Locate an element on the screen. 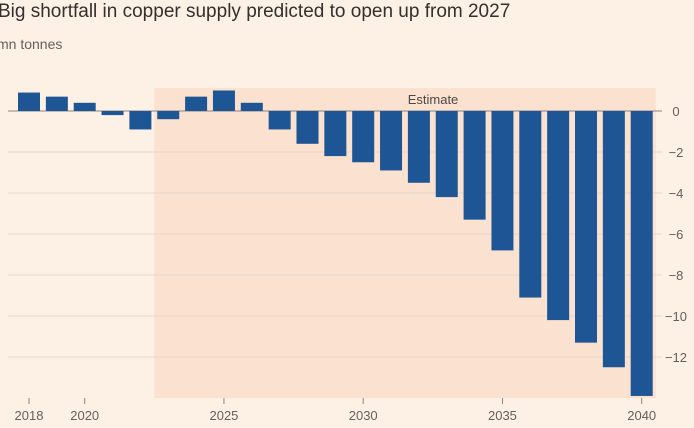 This screenshot has width=694, height=428. bar-2031 is located at coordinates (391, 141).